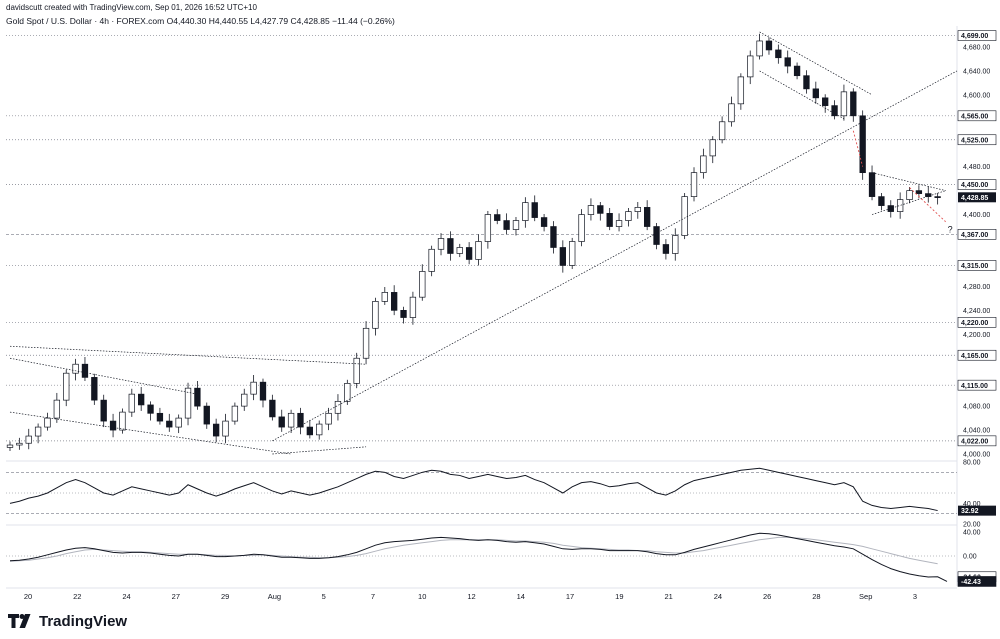 The image size is (1000, 639). Describe the element at coordinates (974, 323) in the screenshot. I see `level-label: 4,220.00` at that location.